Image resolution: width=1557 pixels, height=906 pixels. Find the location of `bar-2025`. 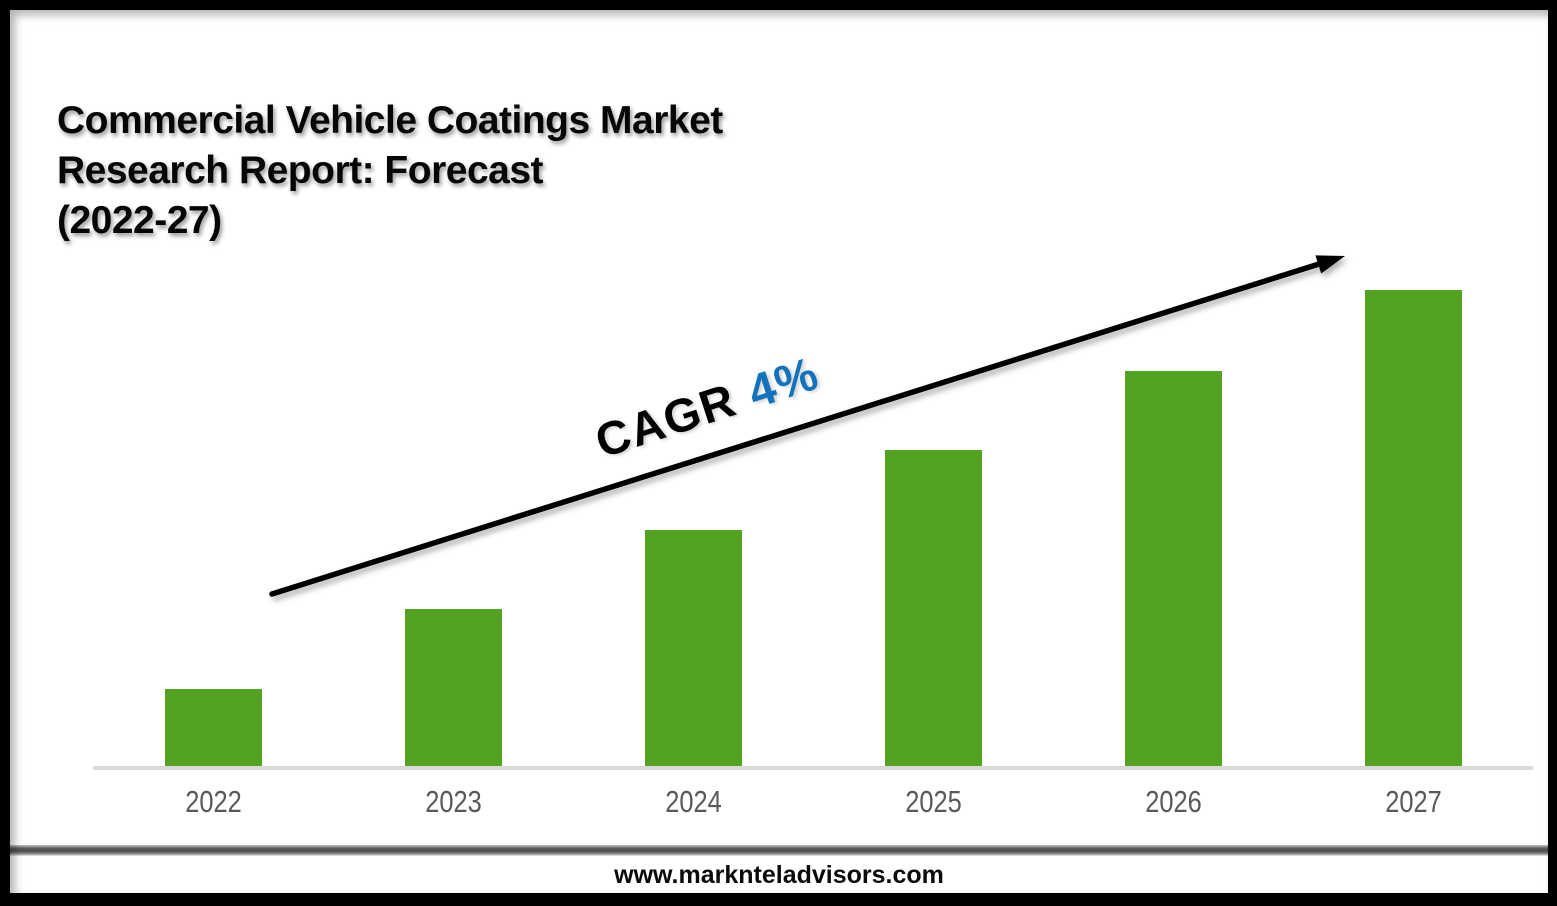

bar-2025 is located at coordinates (933, 608).